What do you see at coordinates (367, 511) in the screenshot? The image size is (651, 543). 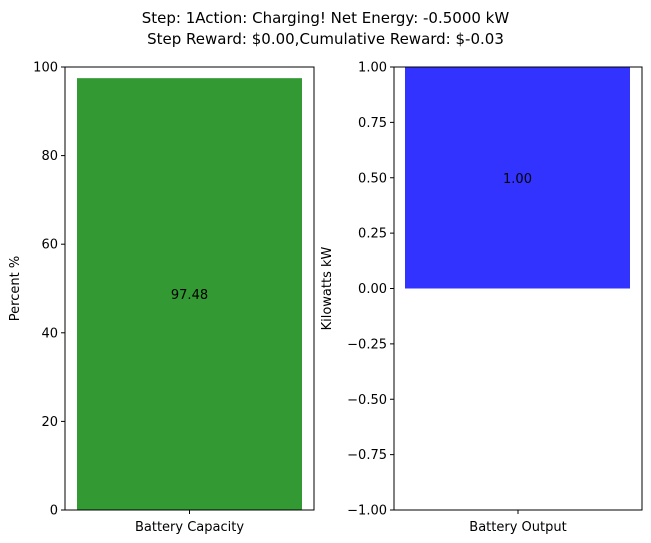 I see `chart2-y-tick-label: −1.00` at bounding box center [367, 511].